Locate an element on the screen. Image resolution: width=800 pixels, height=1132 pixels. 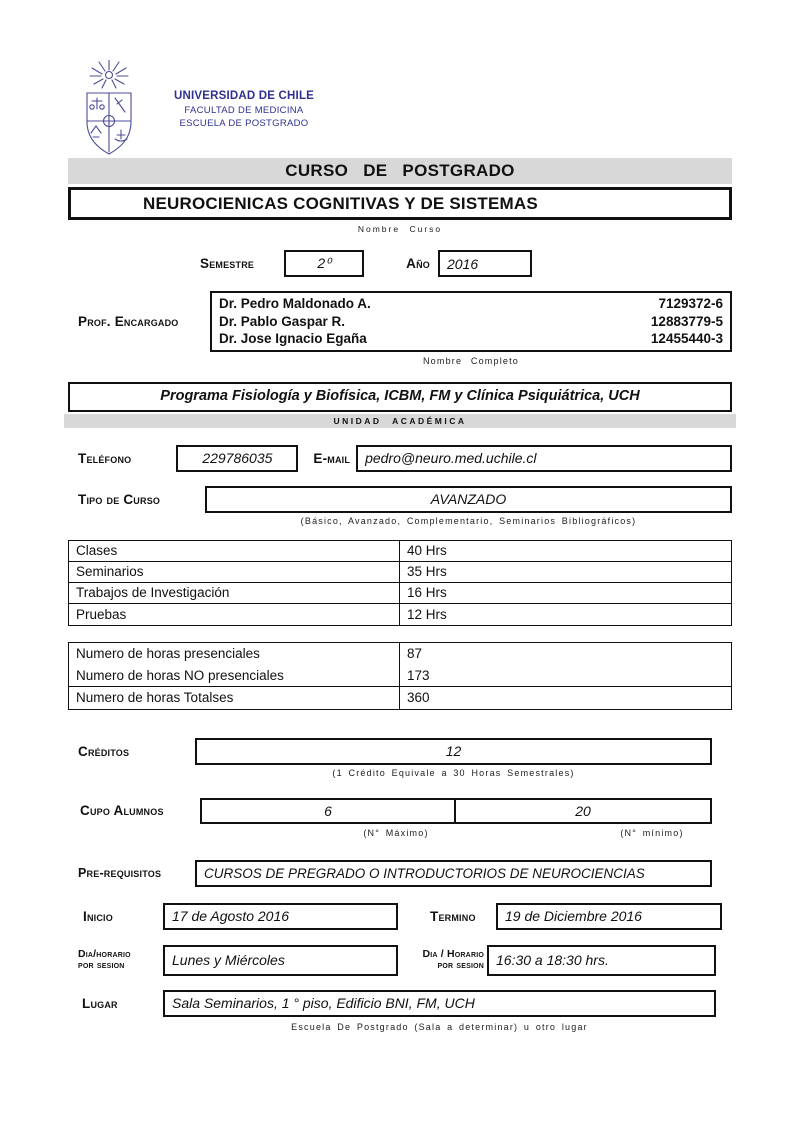
semester-row: Semestre 2⁰ Año 2016 is located at coordinates (400, 263).